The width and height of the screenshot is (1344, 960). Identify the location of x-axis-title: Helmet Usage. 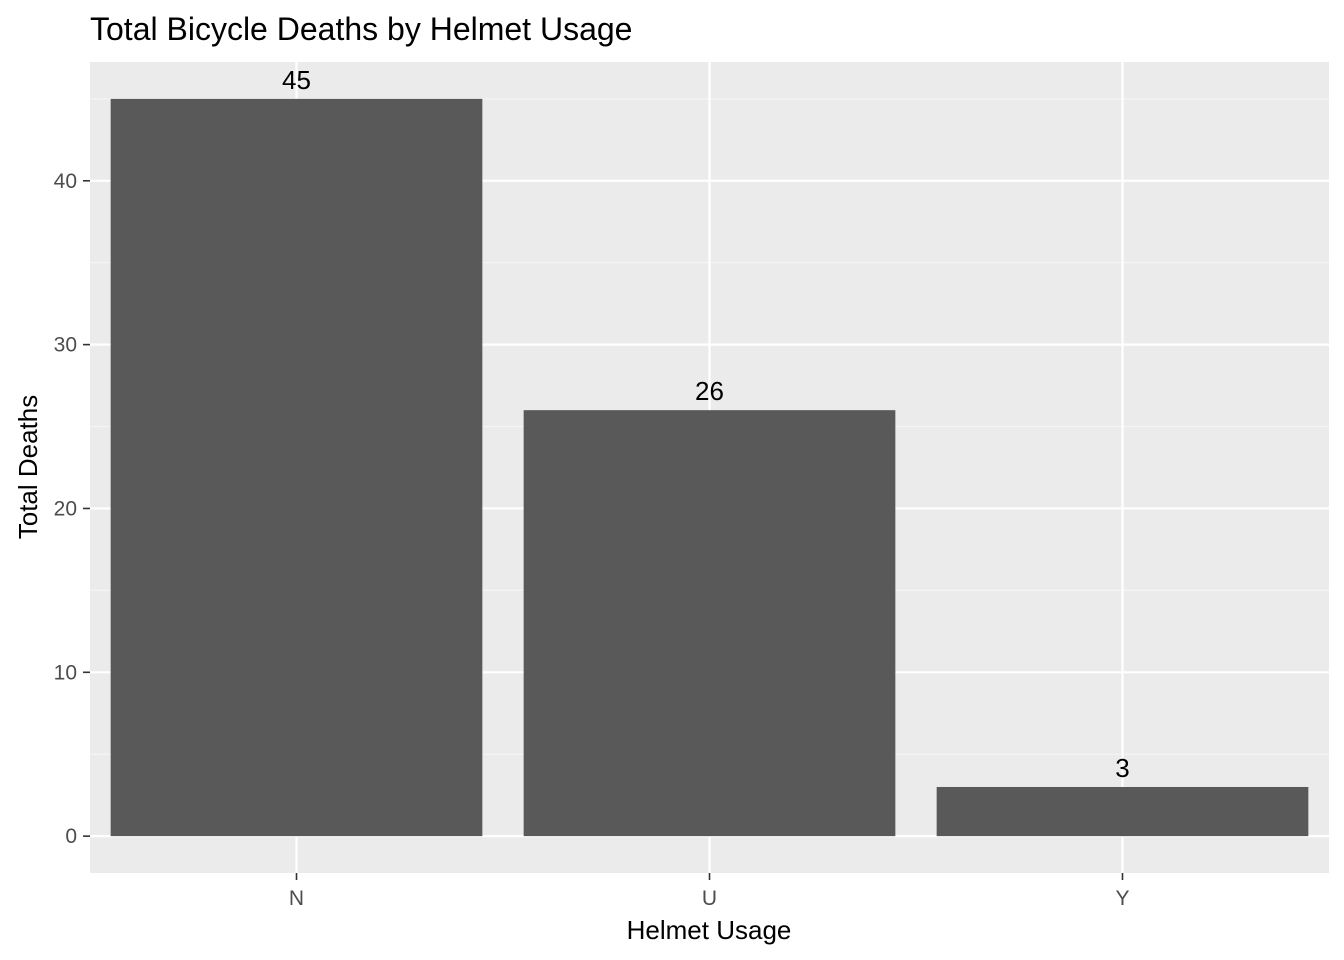
(709, 930).